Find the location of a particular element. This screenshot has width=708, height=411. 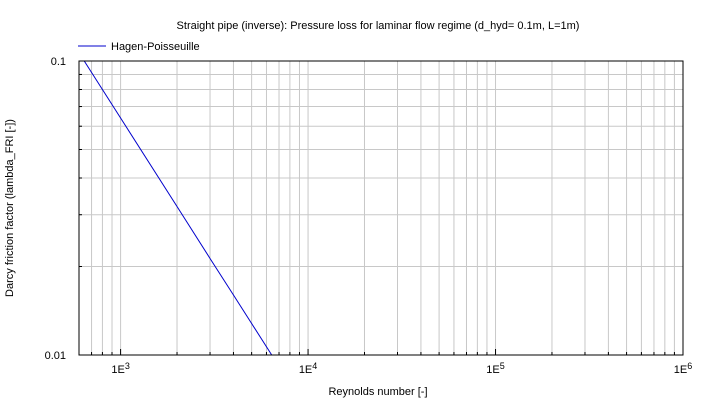

x-tick-label: 1E6 is located at coordinates (683, 368).